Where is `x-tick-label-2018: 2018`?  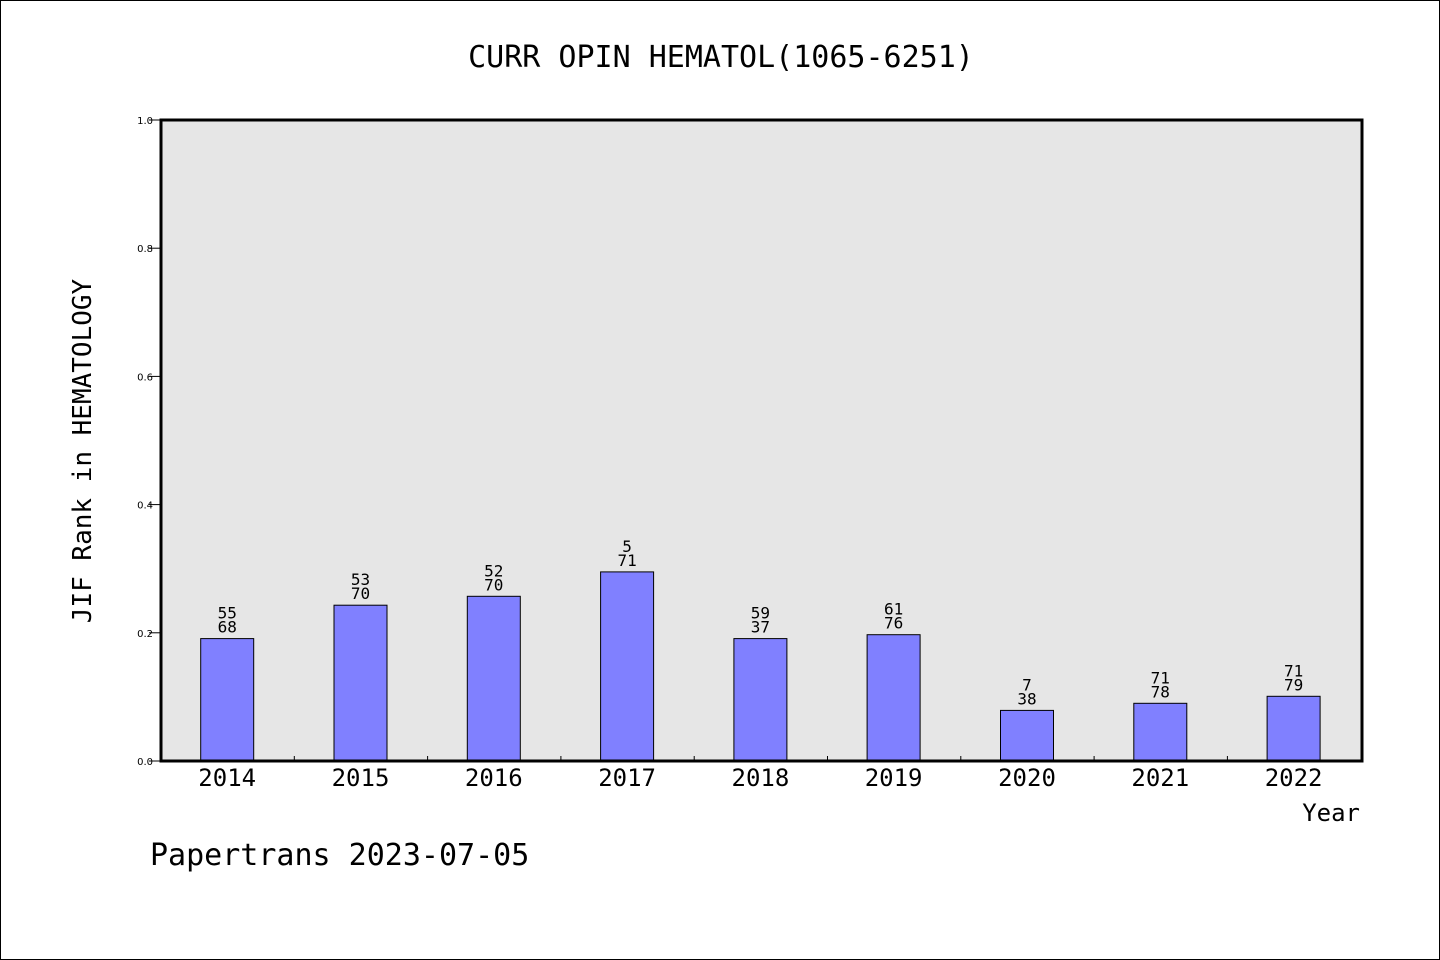
x-tick-label-2018: 2018 is located at coordinates (761, 778).